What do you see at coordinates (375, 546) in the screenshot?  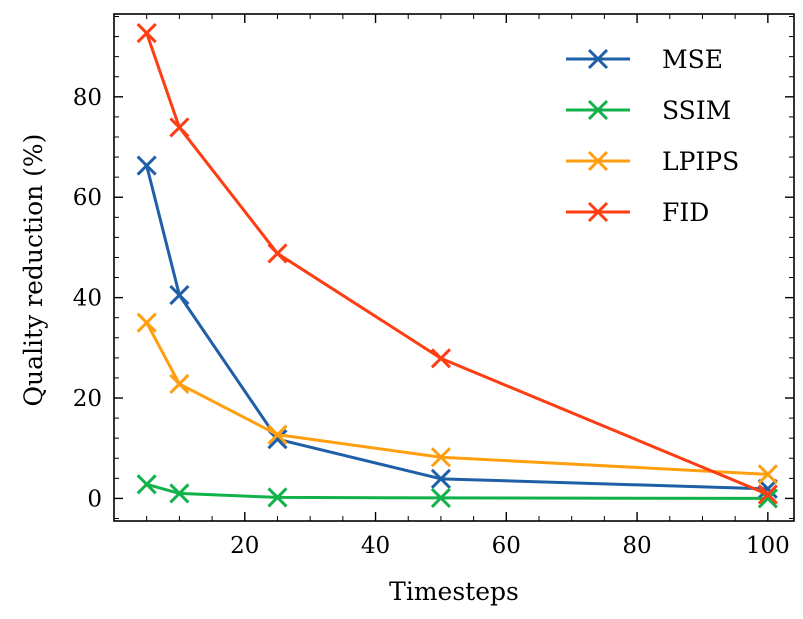 I see `x-tick-label: 40` at bounding box center [375, 546].